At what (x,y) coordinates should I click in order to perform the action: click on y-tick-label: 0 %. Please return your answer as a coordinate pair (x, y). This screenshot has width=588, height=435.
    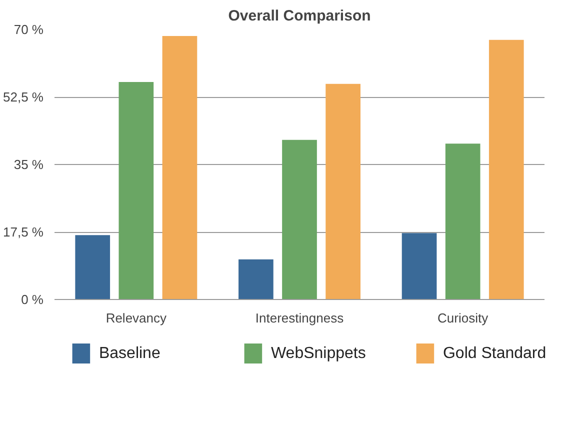
    Looking at the image, I should click on (32, 299).